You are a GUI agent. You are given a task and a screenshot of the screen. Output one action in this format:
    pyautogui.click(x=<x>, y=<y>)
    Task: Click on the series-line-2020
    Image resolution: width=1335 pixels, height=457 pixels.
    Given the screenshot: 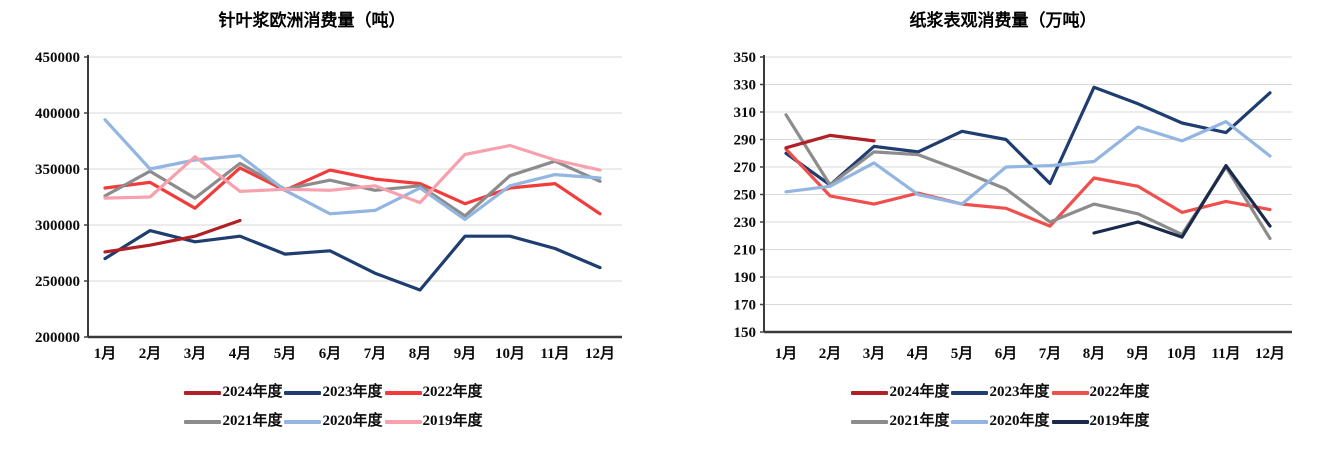 What is the action you would take?
    pyautogui.click(x=1028, y=162)
    